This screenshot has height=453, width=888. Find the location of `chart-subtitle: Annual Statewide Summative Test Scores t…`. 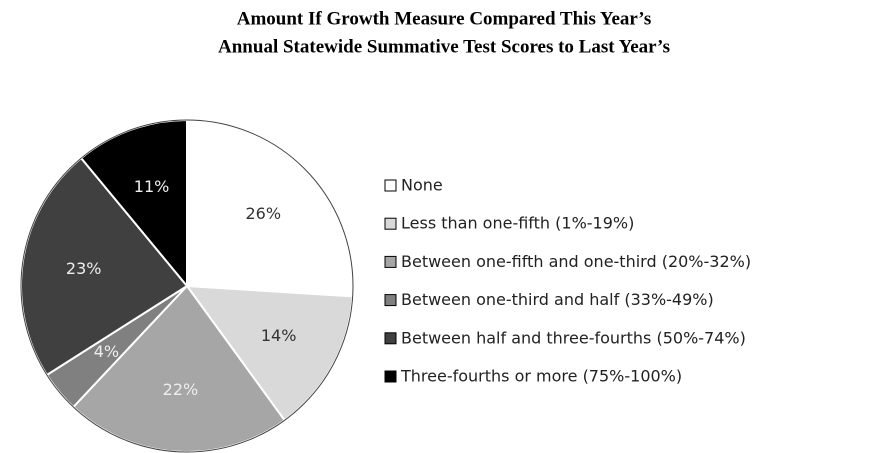

chart-subtitle: Annual Statewide Summative Test Scores t… is located at coordinates (444, 46).